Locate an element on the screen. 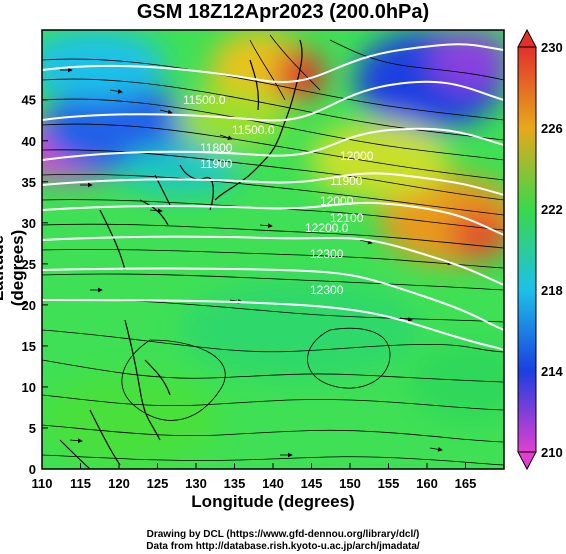 The height and width of the screenshot is (554, 566). y-tick-label: 20 is located at coordinates (29, 305).